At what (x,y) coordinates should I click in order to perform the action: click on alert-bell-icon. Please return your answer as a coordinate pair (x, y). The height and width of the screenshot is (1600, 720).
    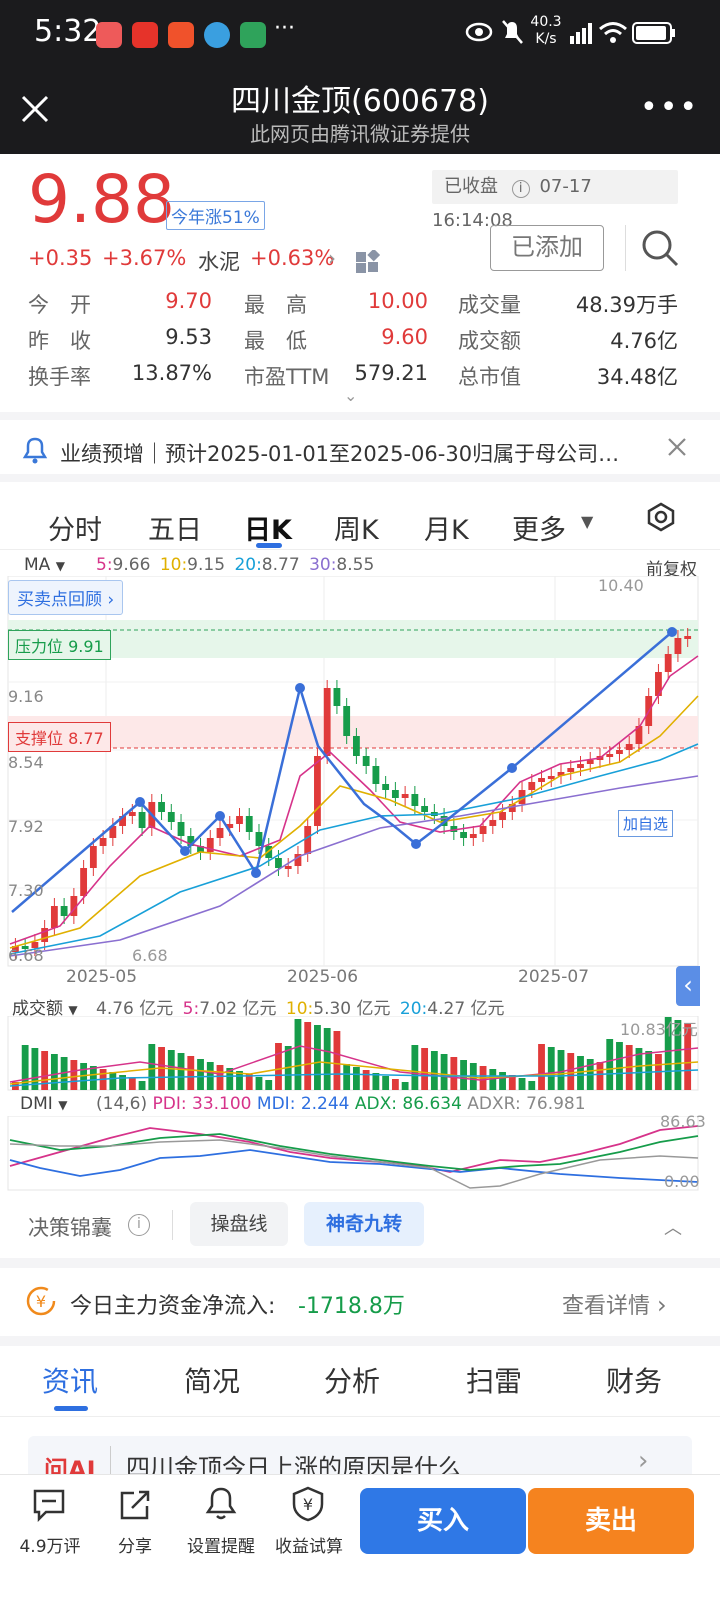
    Looking at the image, I should click on (221, 1504).